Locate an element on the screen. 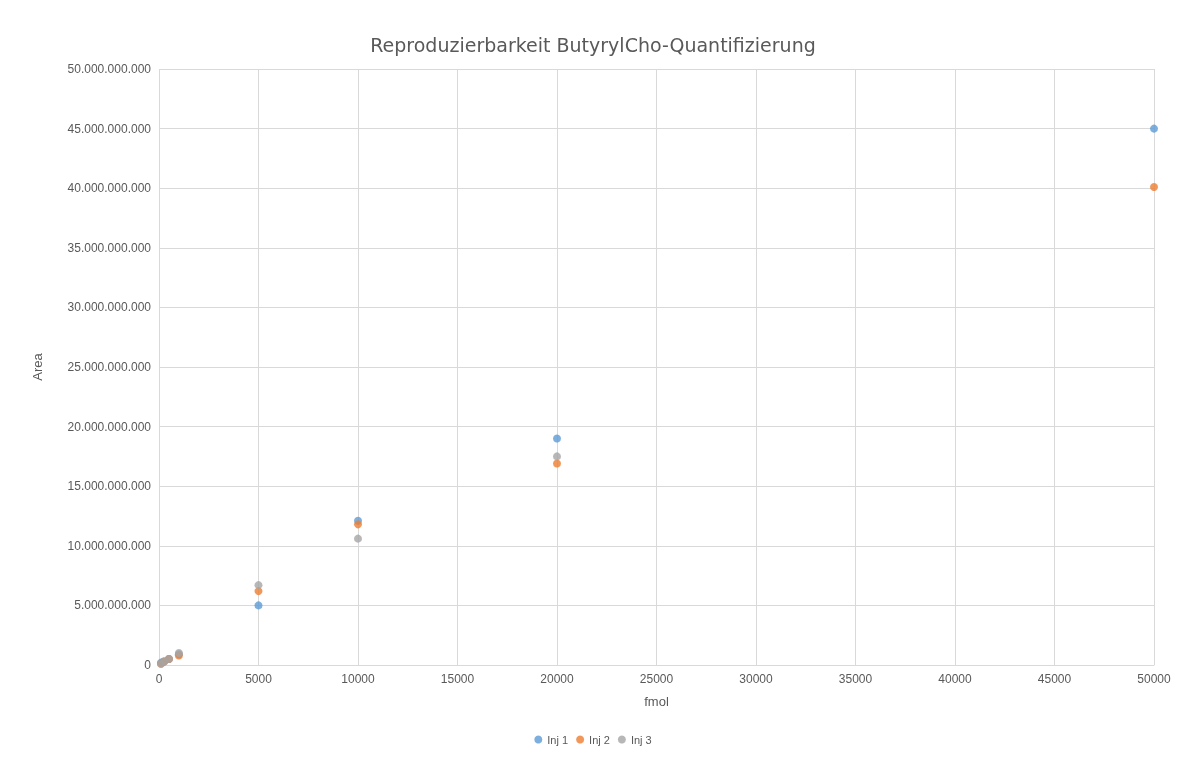  y-tick-label: 45.000.000.000 is located at coordinates (109, 128).